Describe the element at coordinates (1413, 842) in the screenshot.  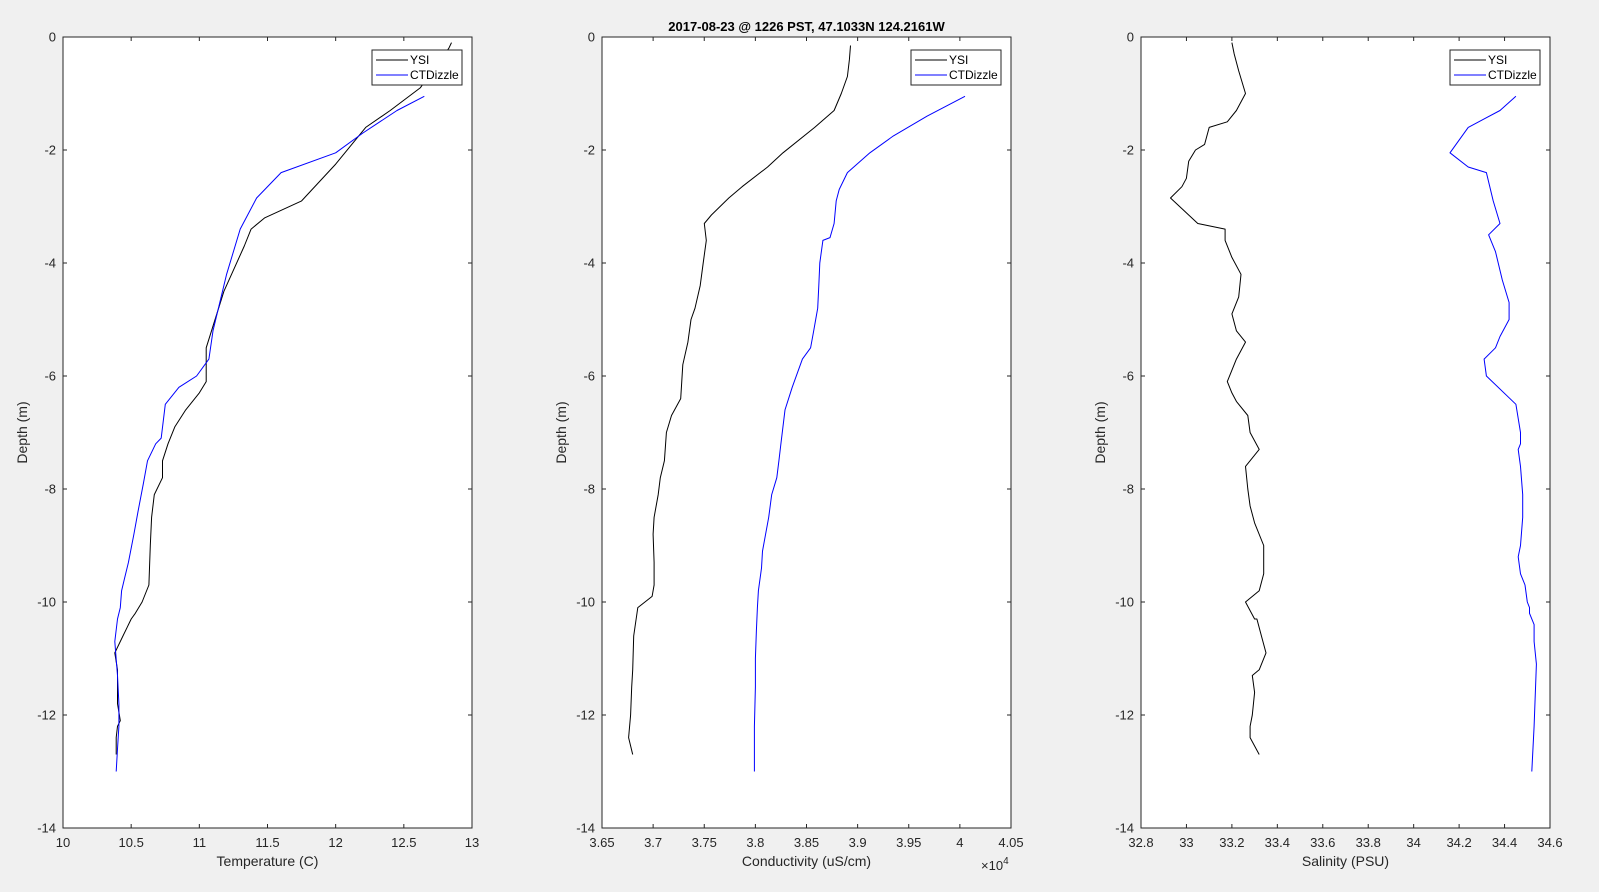
I see `x-tick-label: 34` at that location.